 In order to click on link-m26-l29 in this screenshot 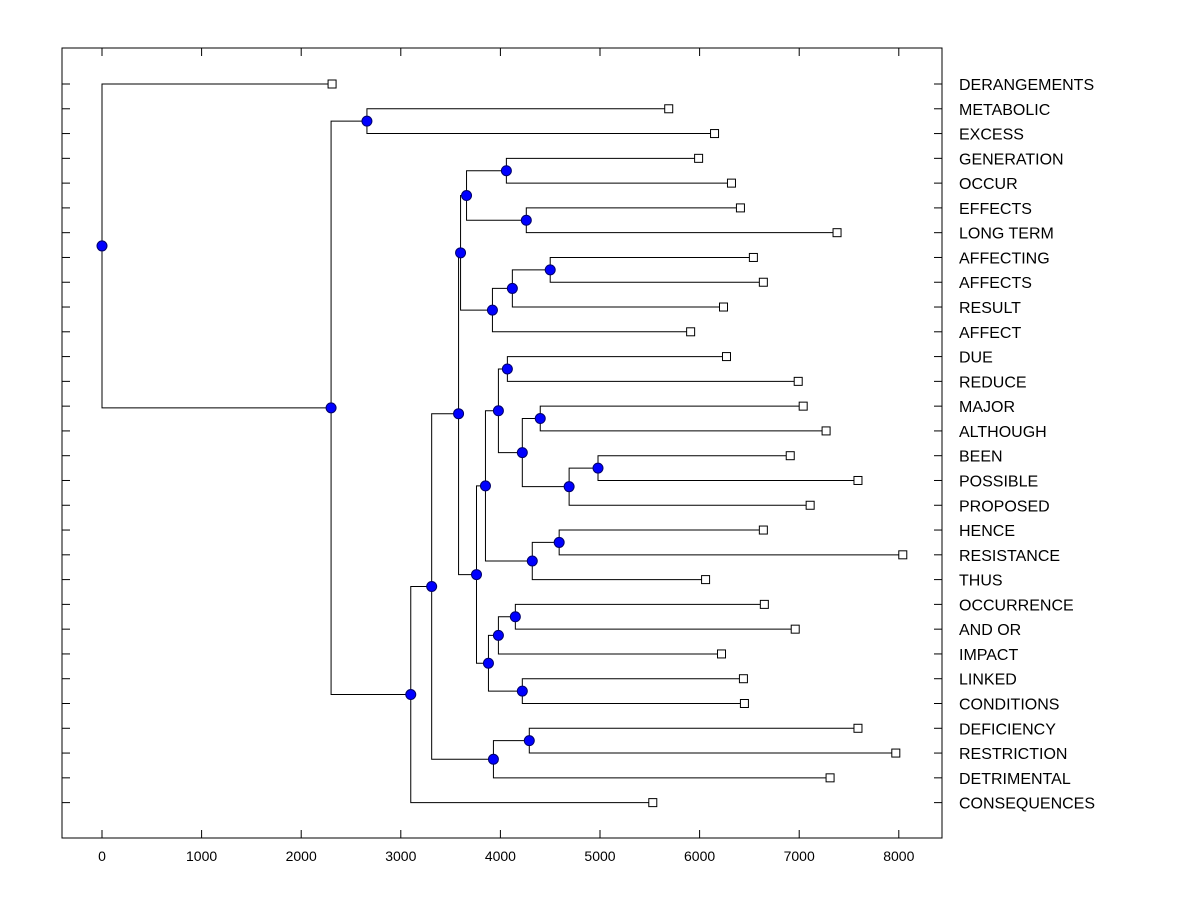, I will do `click(531, 749)`.